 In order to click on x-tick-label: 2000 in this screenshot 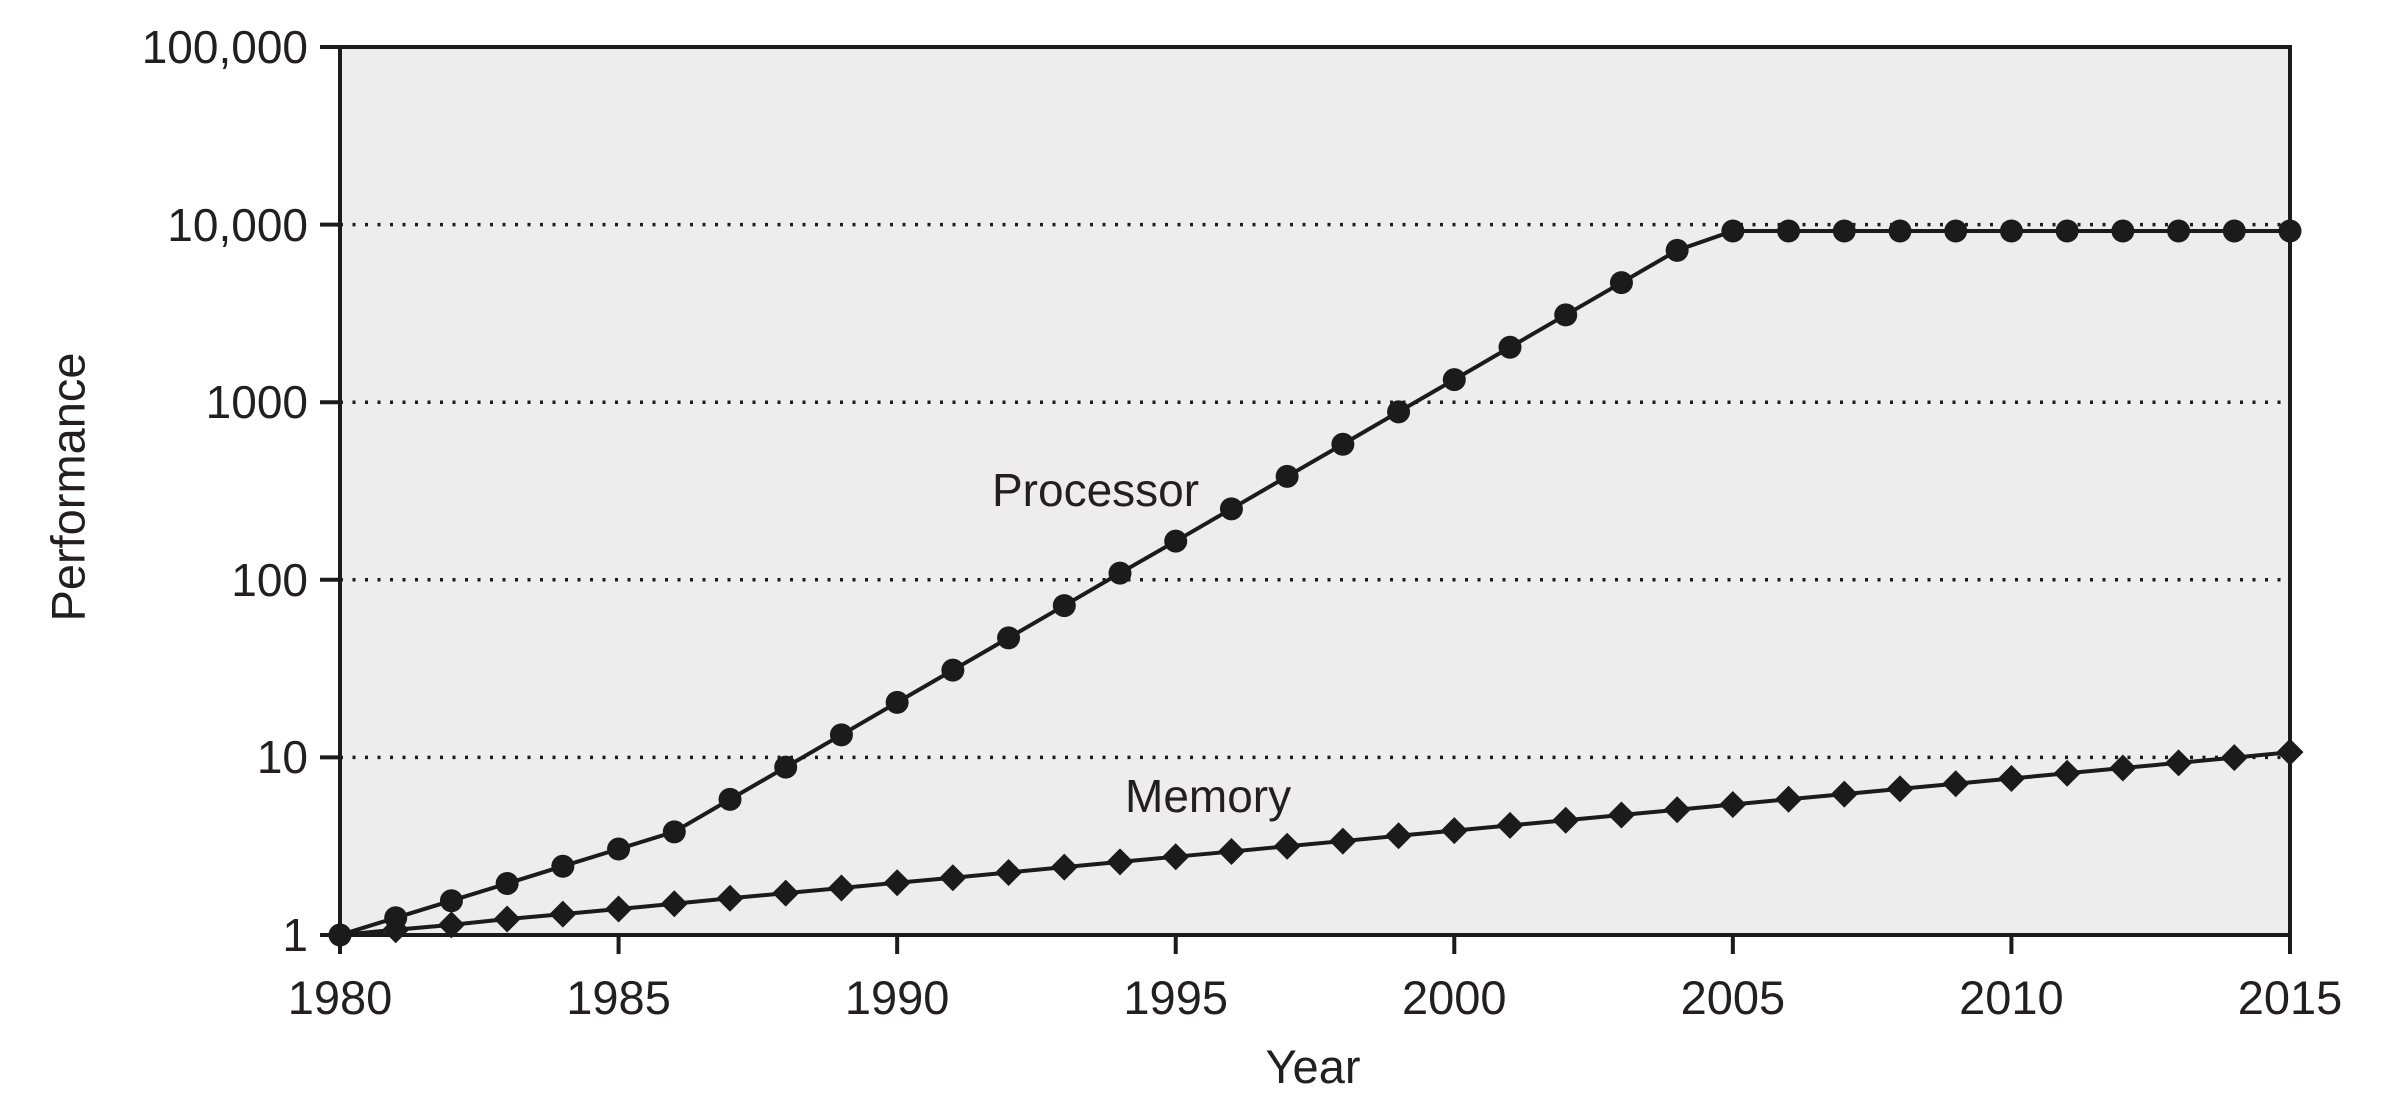, I will do `click(1454, 997)`.